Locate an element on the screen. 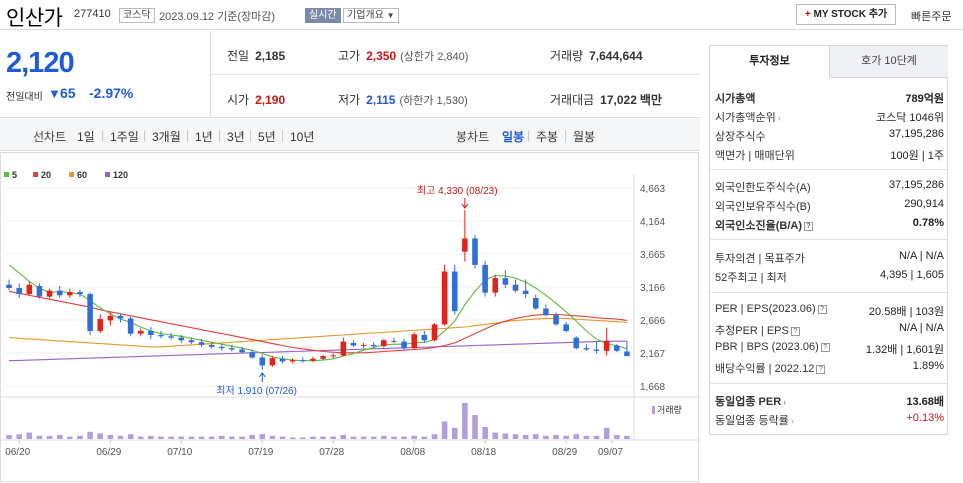 This screenshot has width=963, height=483. tab-daily-candle: 일봉 is located at coordinates (513, 137).